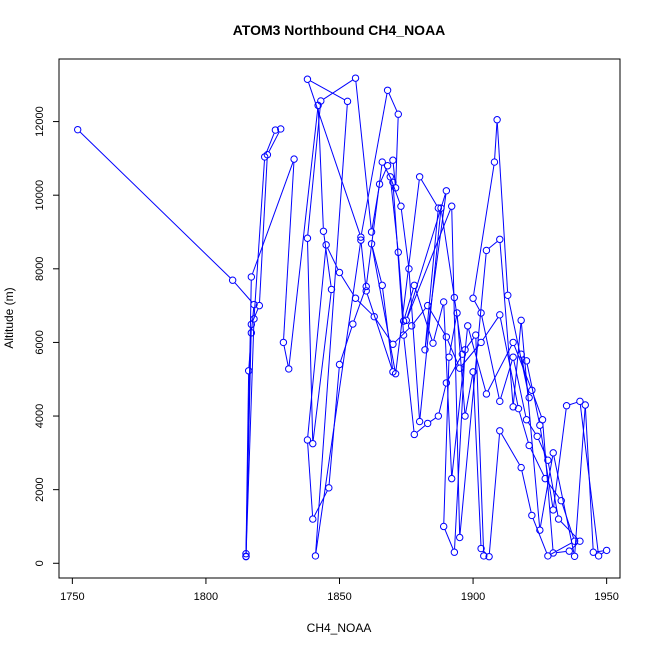 This screenshot has width=650, height=650. I want to click on y-tick-label: 4000, so click(40, 416).